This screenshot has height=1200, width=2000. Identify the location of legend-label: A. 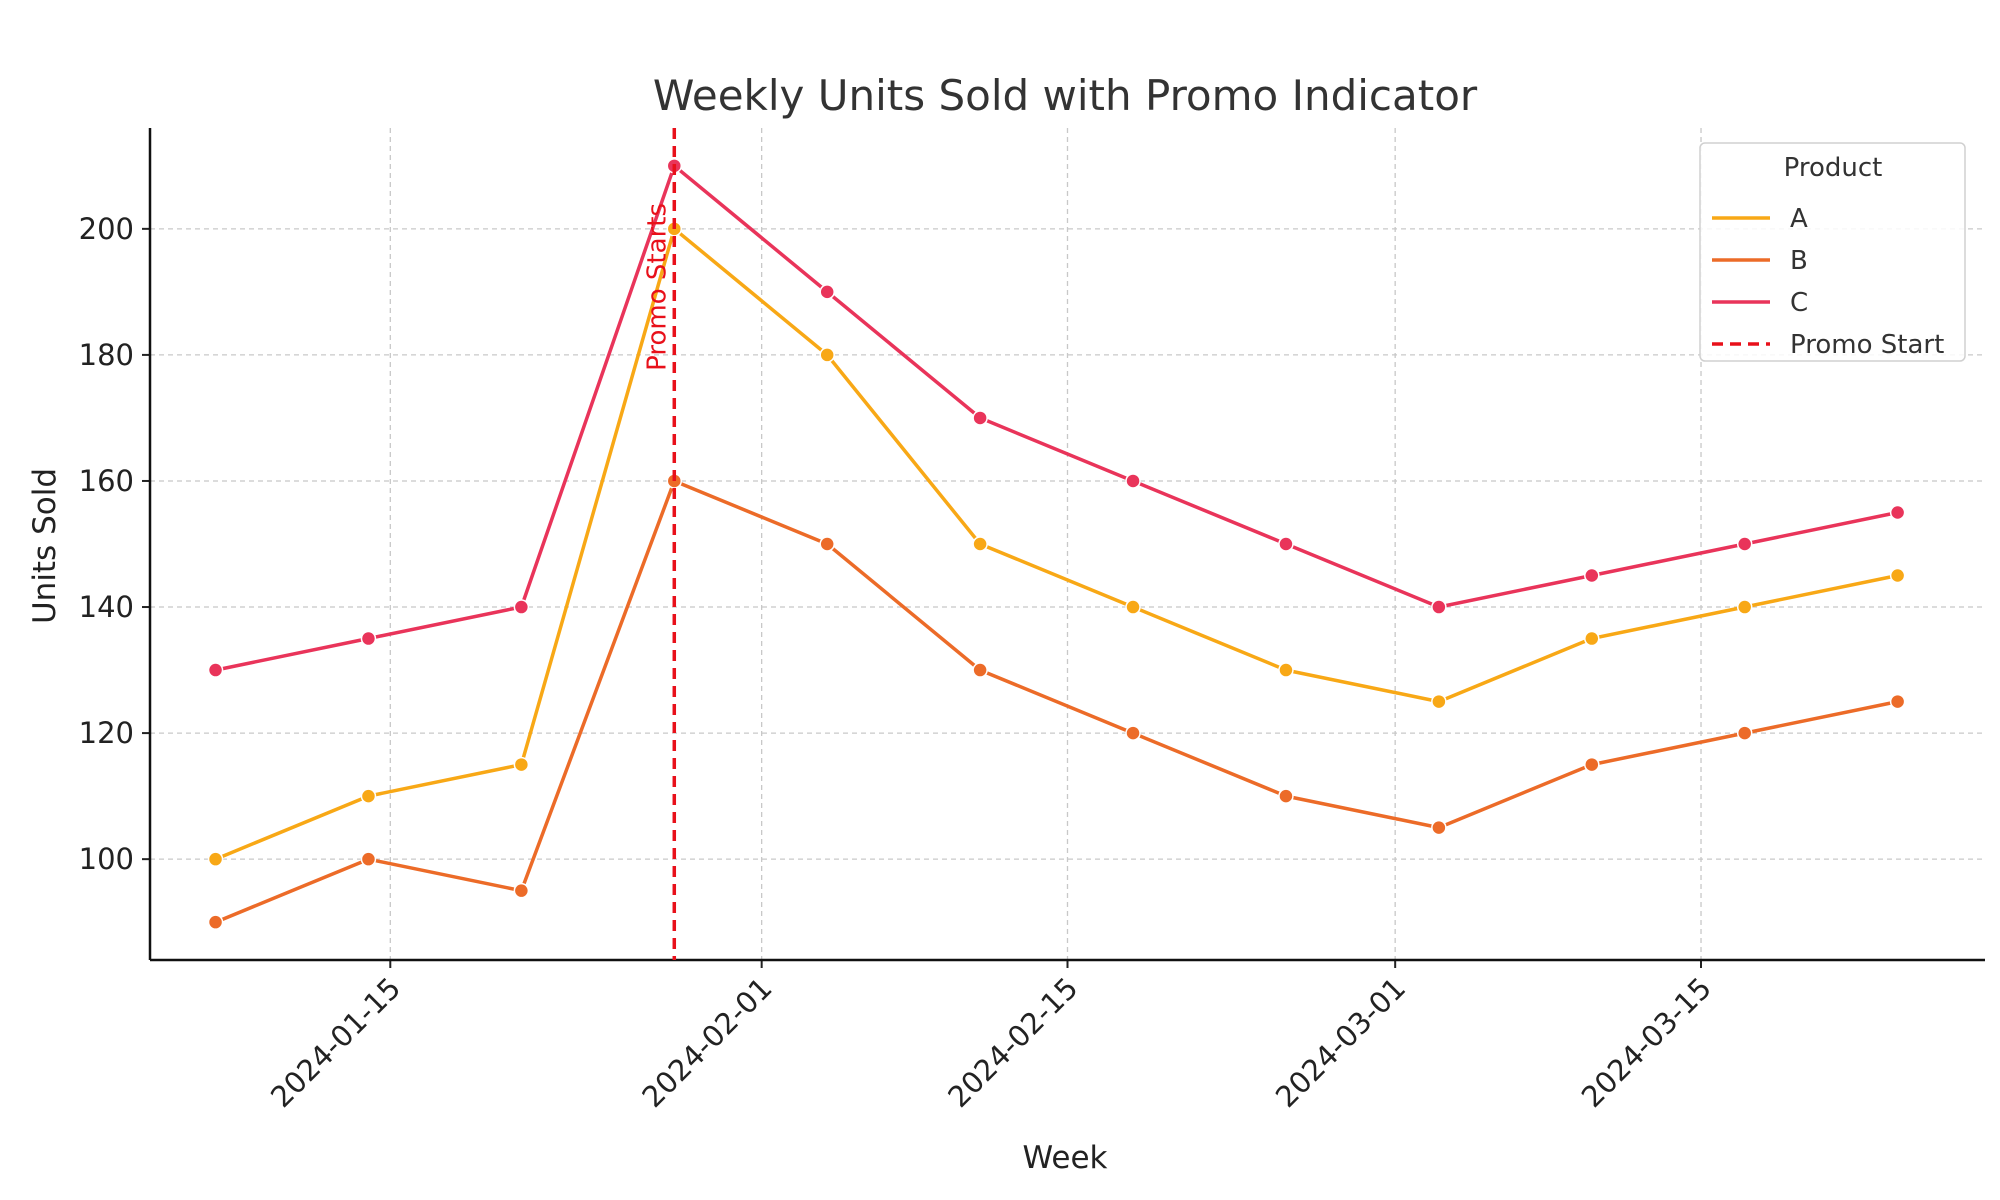
(1799, 219).